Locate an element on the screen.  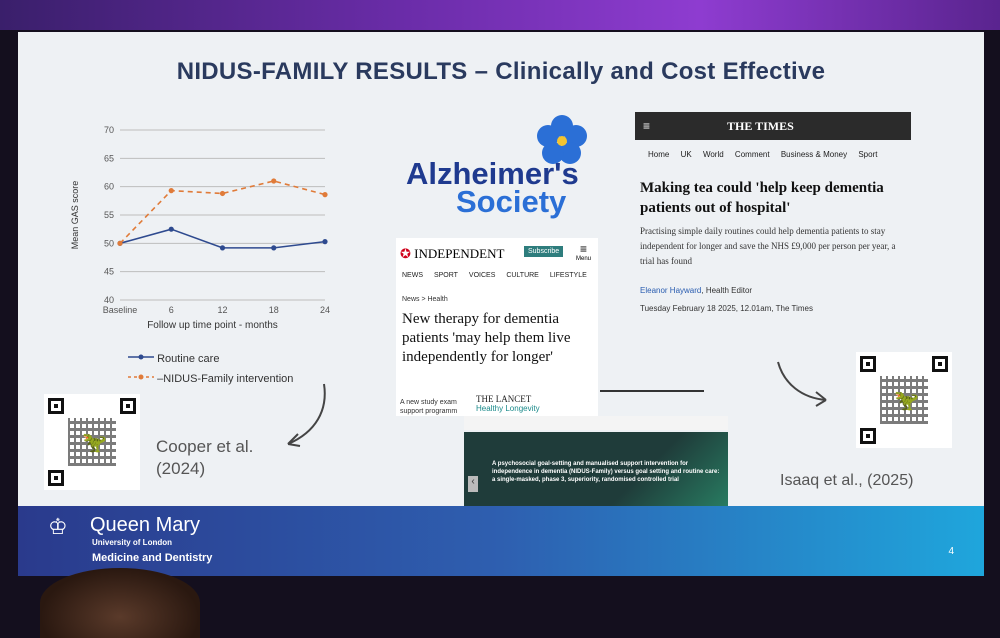
lancet-subtitle: Healthy Longevity is located at coordinates (508, 408).